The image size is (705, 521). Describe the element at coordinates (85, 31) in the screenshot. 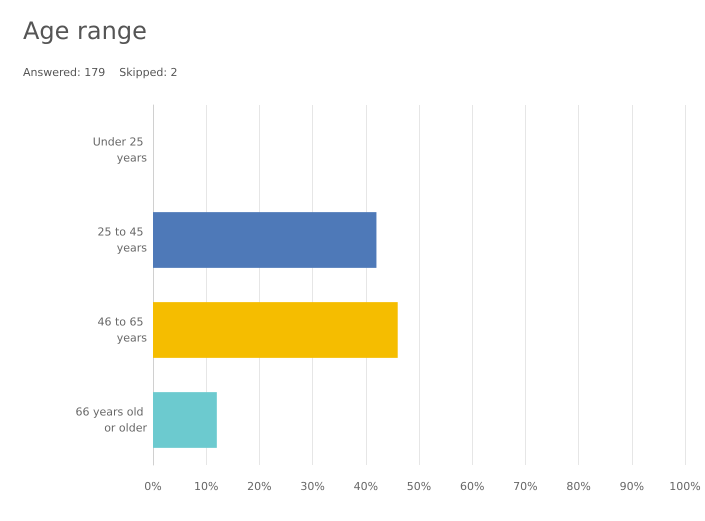

I see `chart-title: Age range` at that location.